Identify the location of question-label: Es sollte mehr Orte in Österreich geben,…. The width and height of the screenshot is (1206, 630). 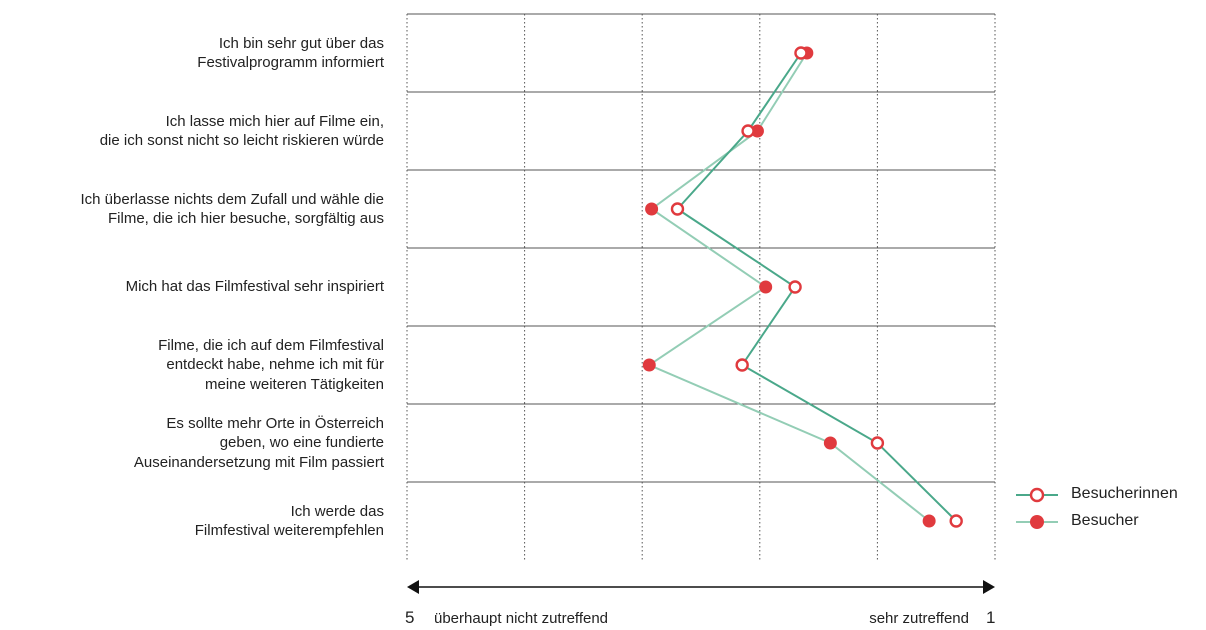
(258, 442).